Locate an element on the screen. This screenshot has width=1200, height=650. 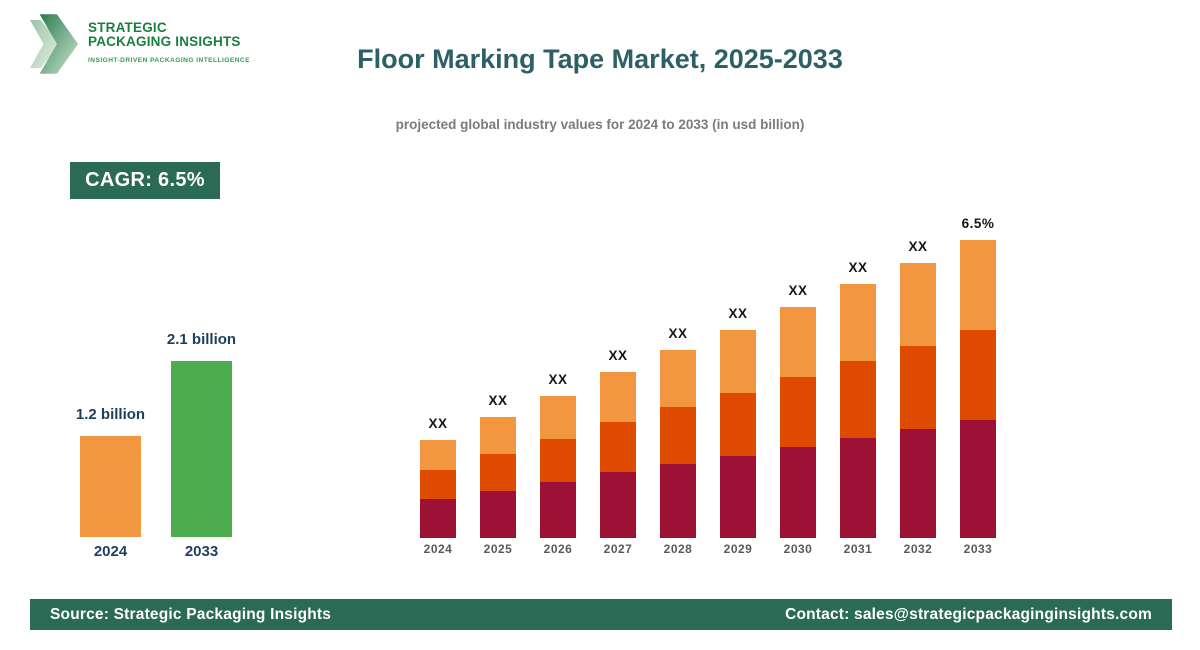
comparison-bar-column-2033: 2.1 billion 2033 is located at coordinates (201, 445).